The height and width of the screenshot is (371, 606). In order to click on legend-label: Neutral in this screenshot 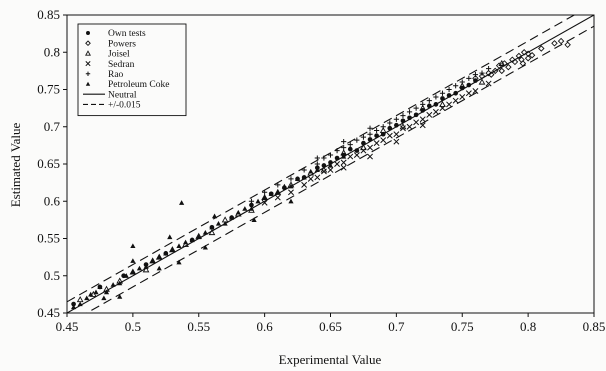, I will do `click(122, 95)`.